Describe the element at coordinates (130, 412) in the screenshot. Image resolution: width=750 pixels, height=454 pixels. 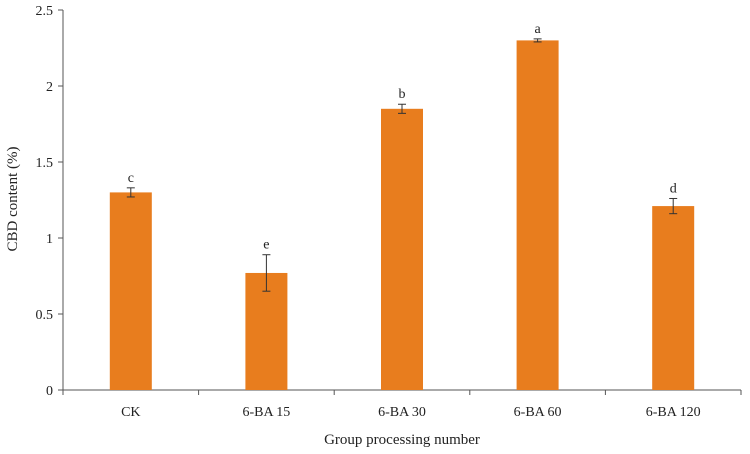
I see `x-category-label: CK` at that location.